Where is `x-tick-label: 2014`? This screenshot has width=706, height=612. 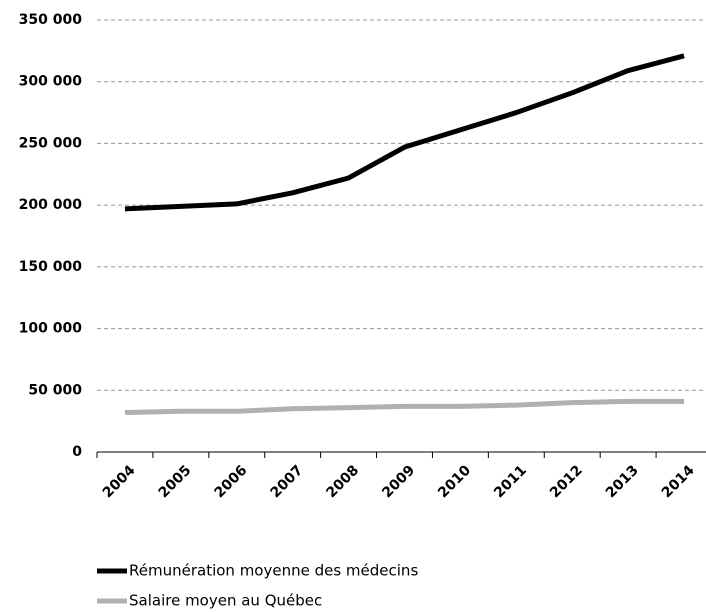
x-tick-label: 2014 is located at coordinates (678, 481).